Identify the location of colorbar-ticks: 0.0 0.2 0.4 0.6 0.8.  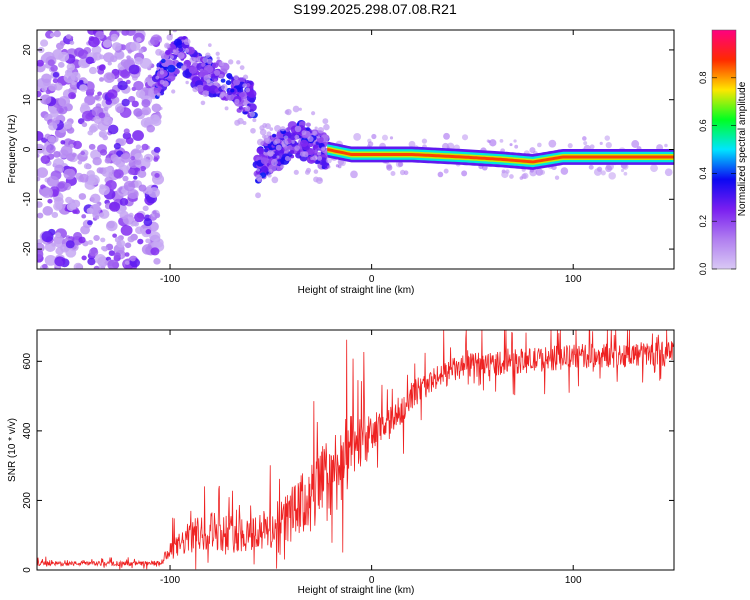
(717, 173).